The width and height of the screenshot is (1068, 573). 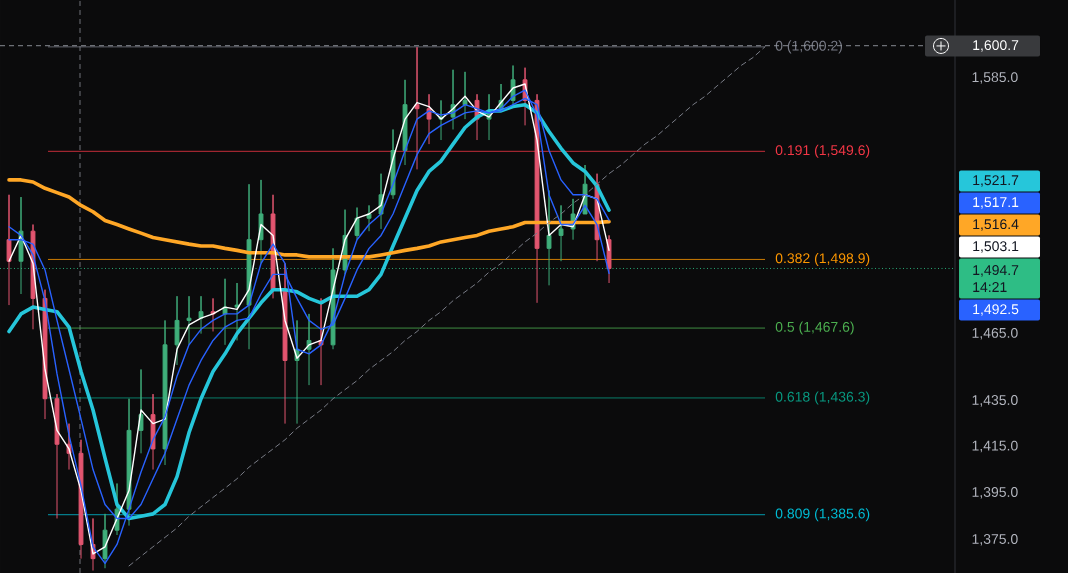 What do you see at coordinates (995, 446) in the screenshot?
I see `y-tick-label: 1,415.0` at bounding box center [995, 446].